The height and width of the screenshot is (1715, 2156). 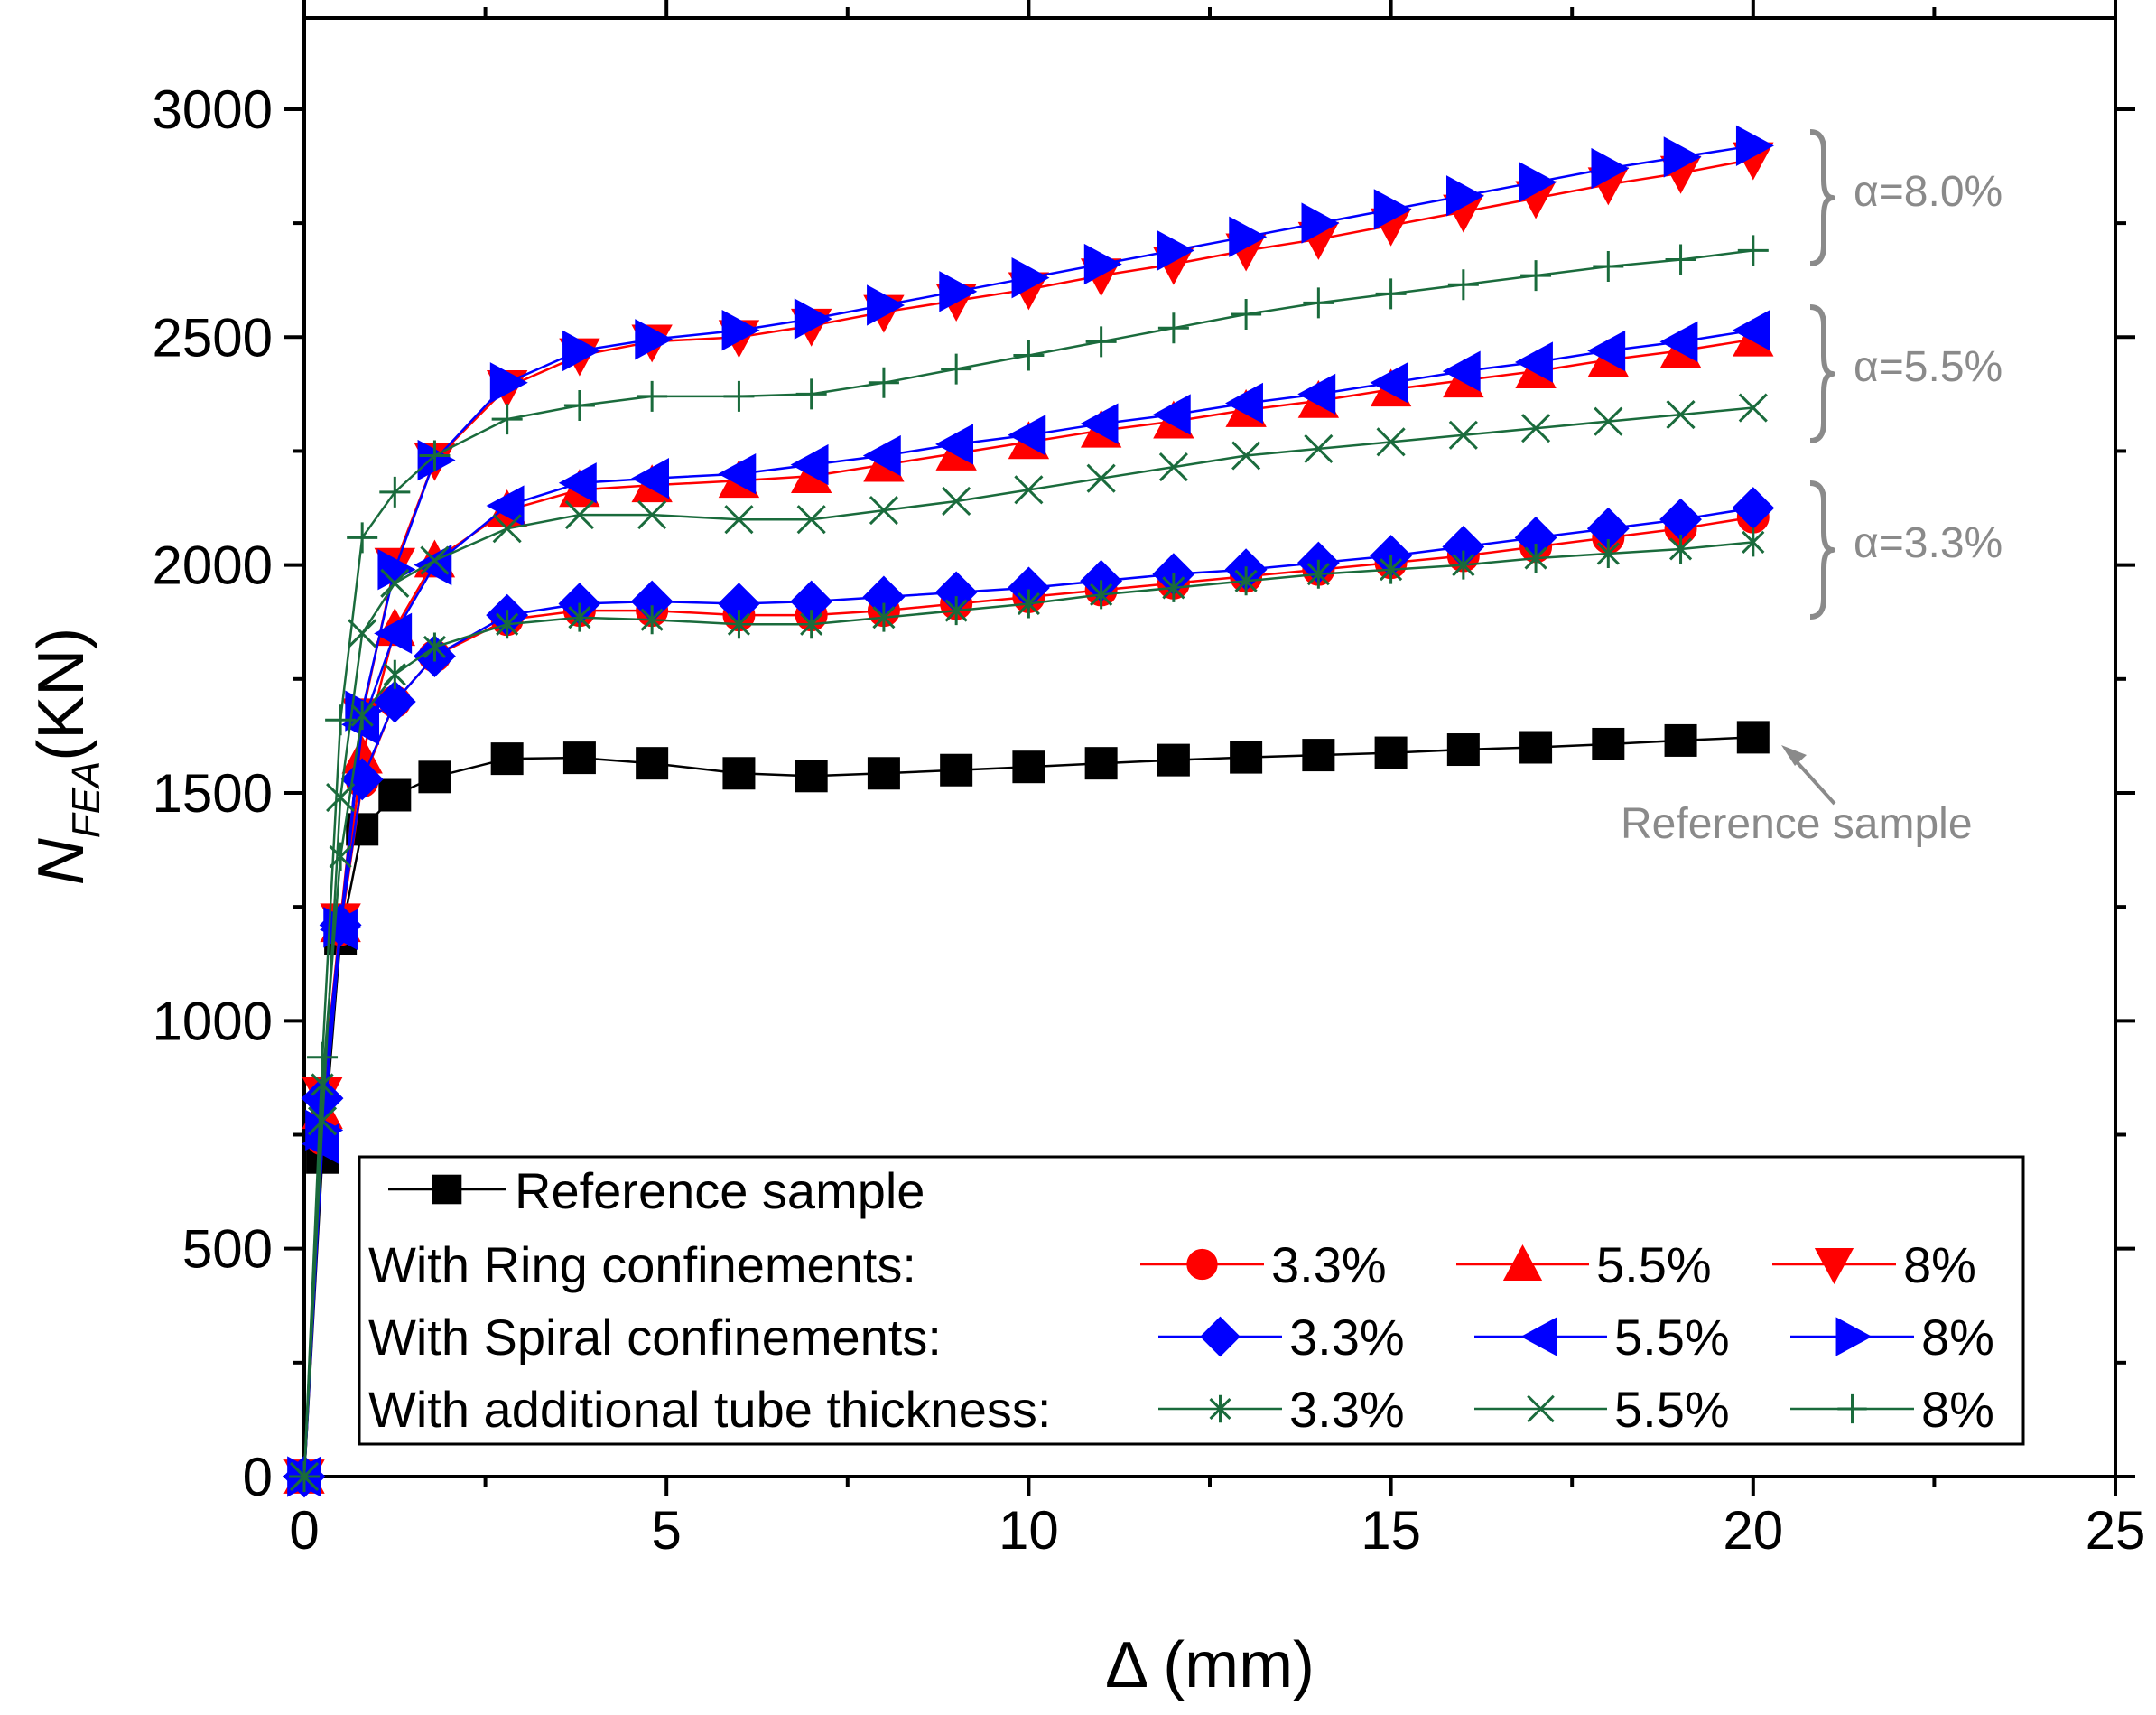 What do you see at coordinates (720, 1190) in the screenshot?
I see `legend-label-reference: Reference sample` at bounding box center [720, 1190].